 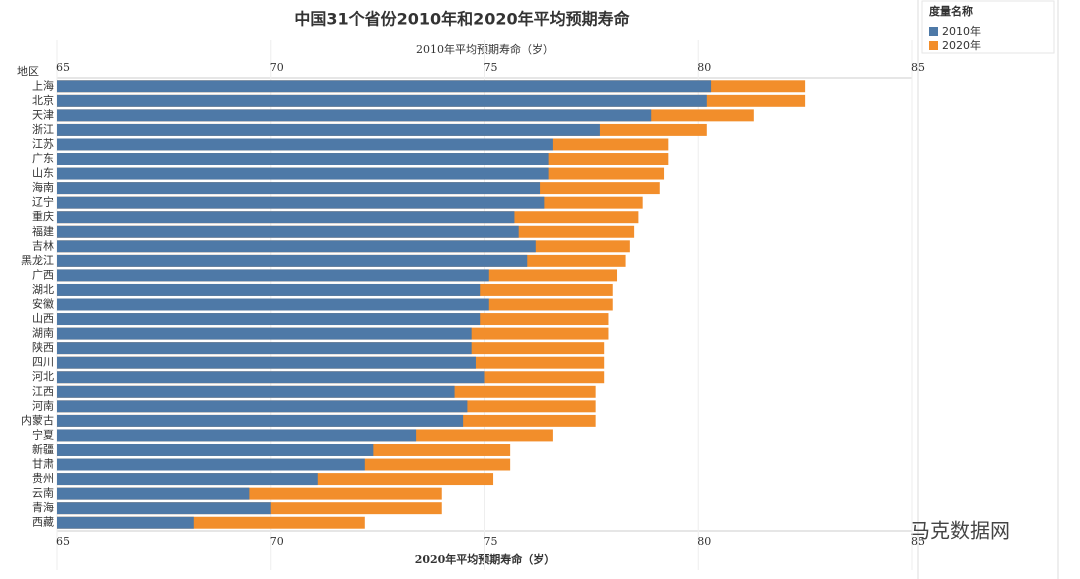 I want to click on legend-label: 2020年, so click(x=961, y=45).